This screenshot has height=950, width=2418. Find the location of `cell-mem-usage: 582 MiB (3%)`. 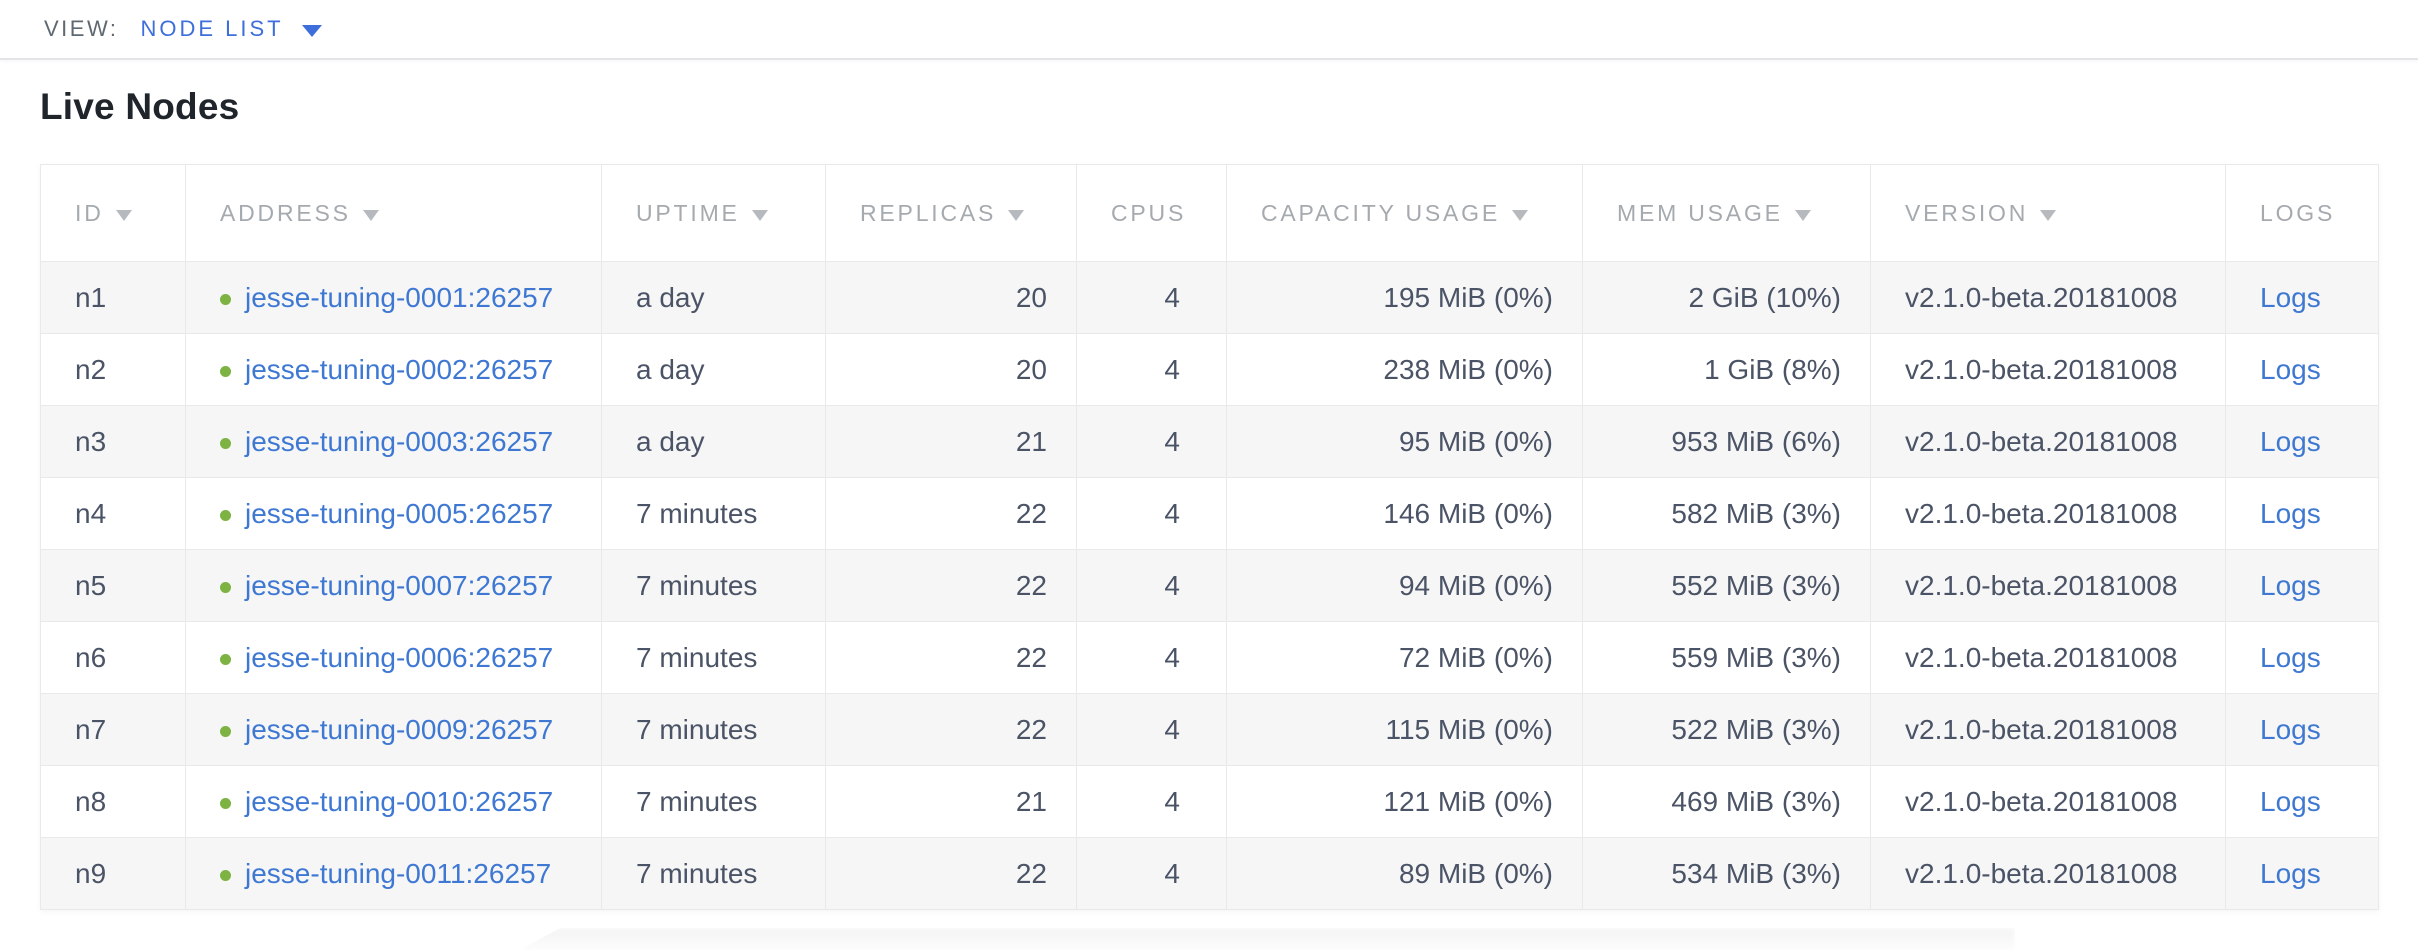

cell-mem-usage: 582 MiB (3%) is located at coordinates (1726, 513).